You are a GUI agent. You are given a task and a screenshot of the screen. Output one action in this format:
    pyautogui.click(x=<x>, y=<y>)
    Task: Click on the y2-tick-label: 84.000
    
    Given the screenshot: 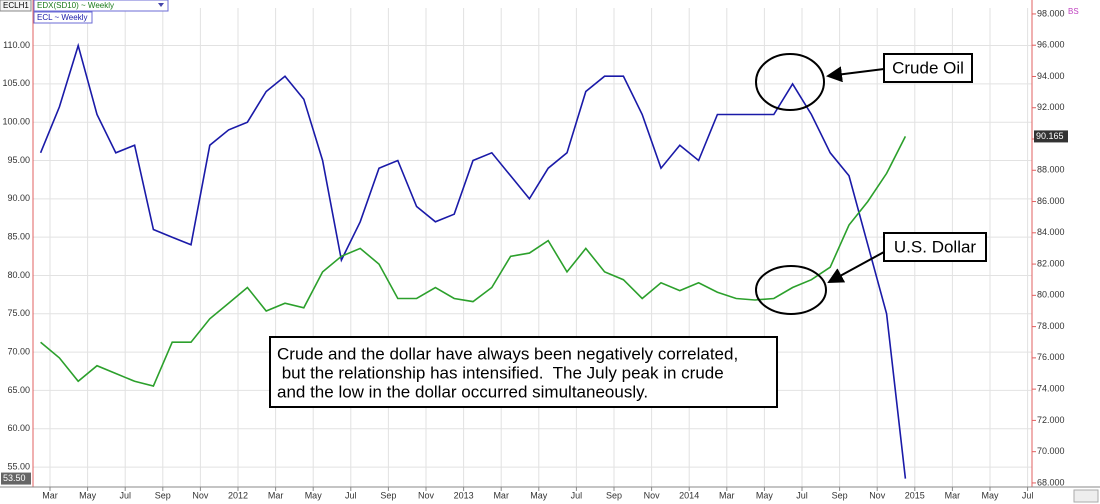 What is the action you would take?
    pyautogui.click(x=1051, y=232)
    